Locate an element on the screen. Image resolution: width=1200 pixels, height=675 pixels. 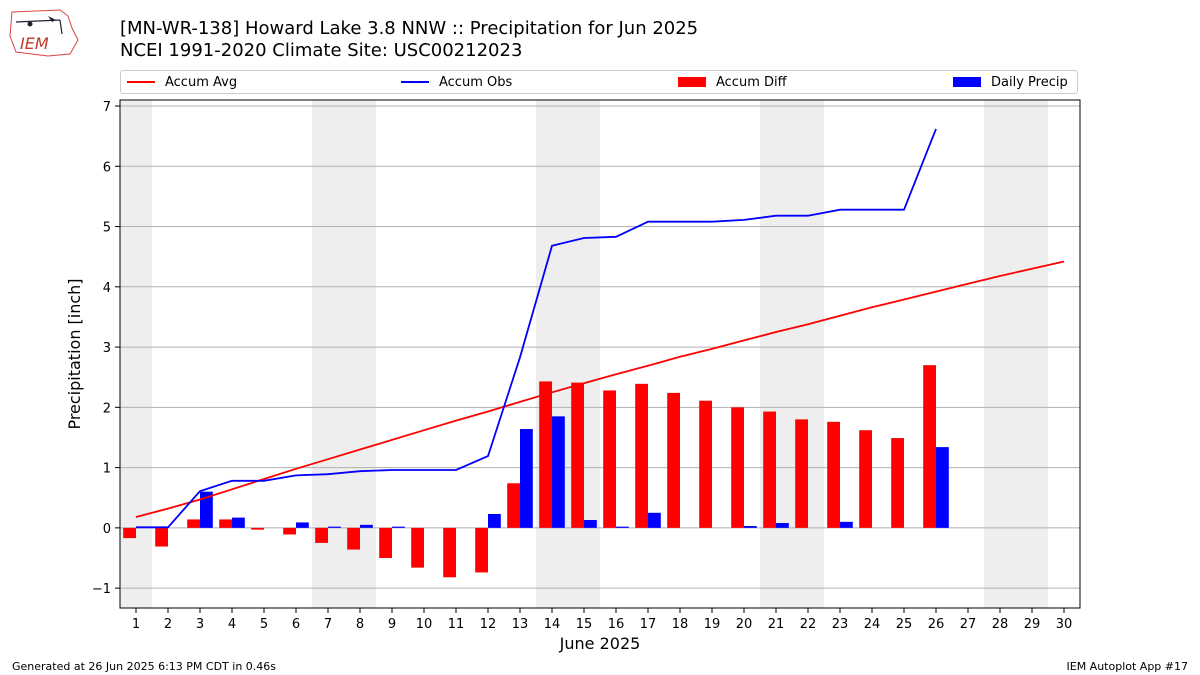
y-tick-label-2: 2 is located at coordinates (107, 408).